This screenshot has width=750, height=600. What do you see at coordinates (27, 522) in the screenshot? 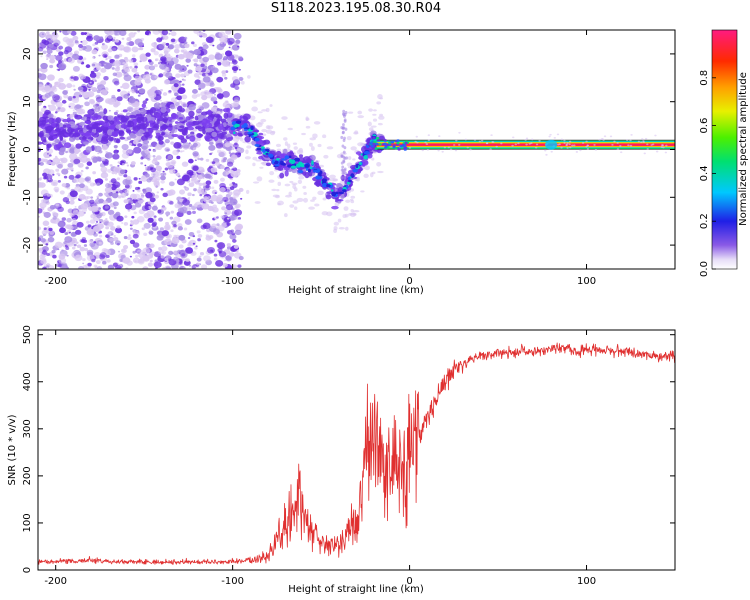
I see `y-tick-label: 100` at bounding box center [27, 522].